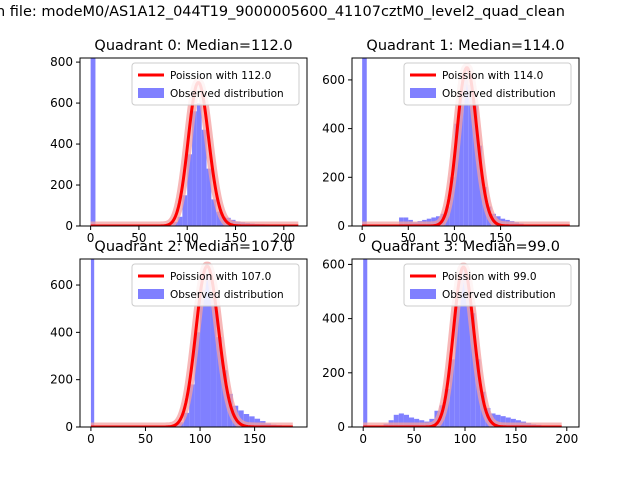 The width and height of the screenshot is (640, 480). I want to click on legend-label: Poission with 99.0, so click(489, 277).